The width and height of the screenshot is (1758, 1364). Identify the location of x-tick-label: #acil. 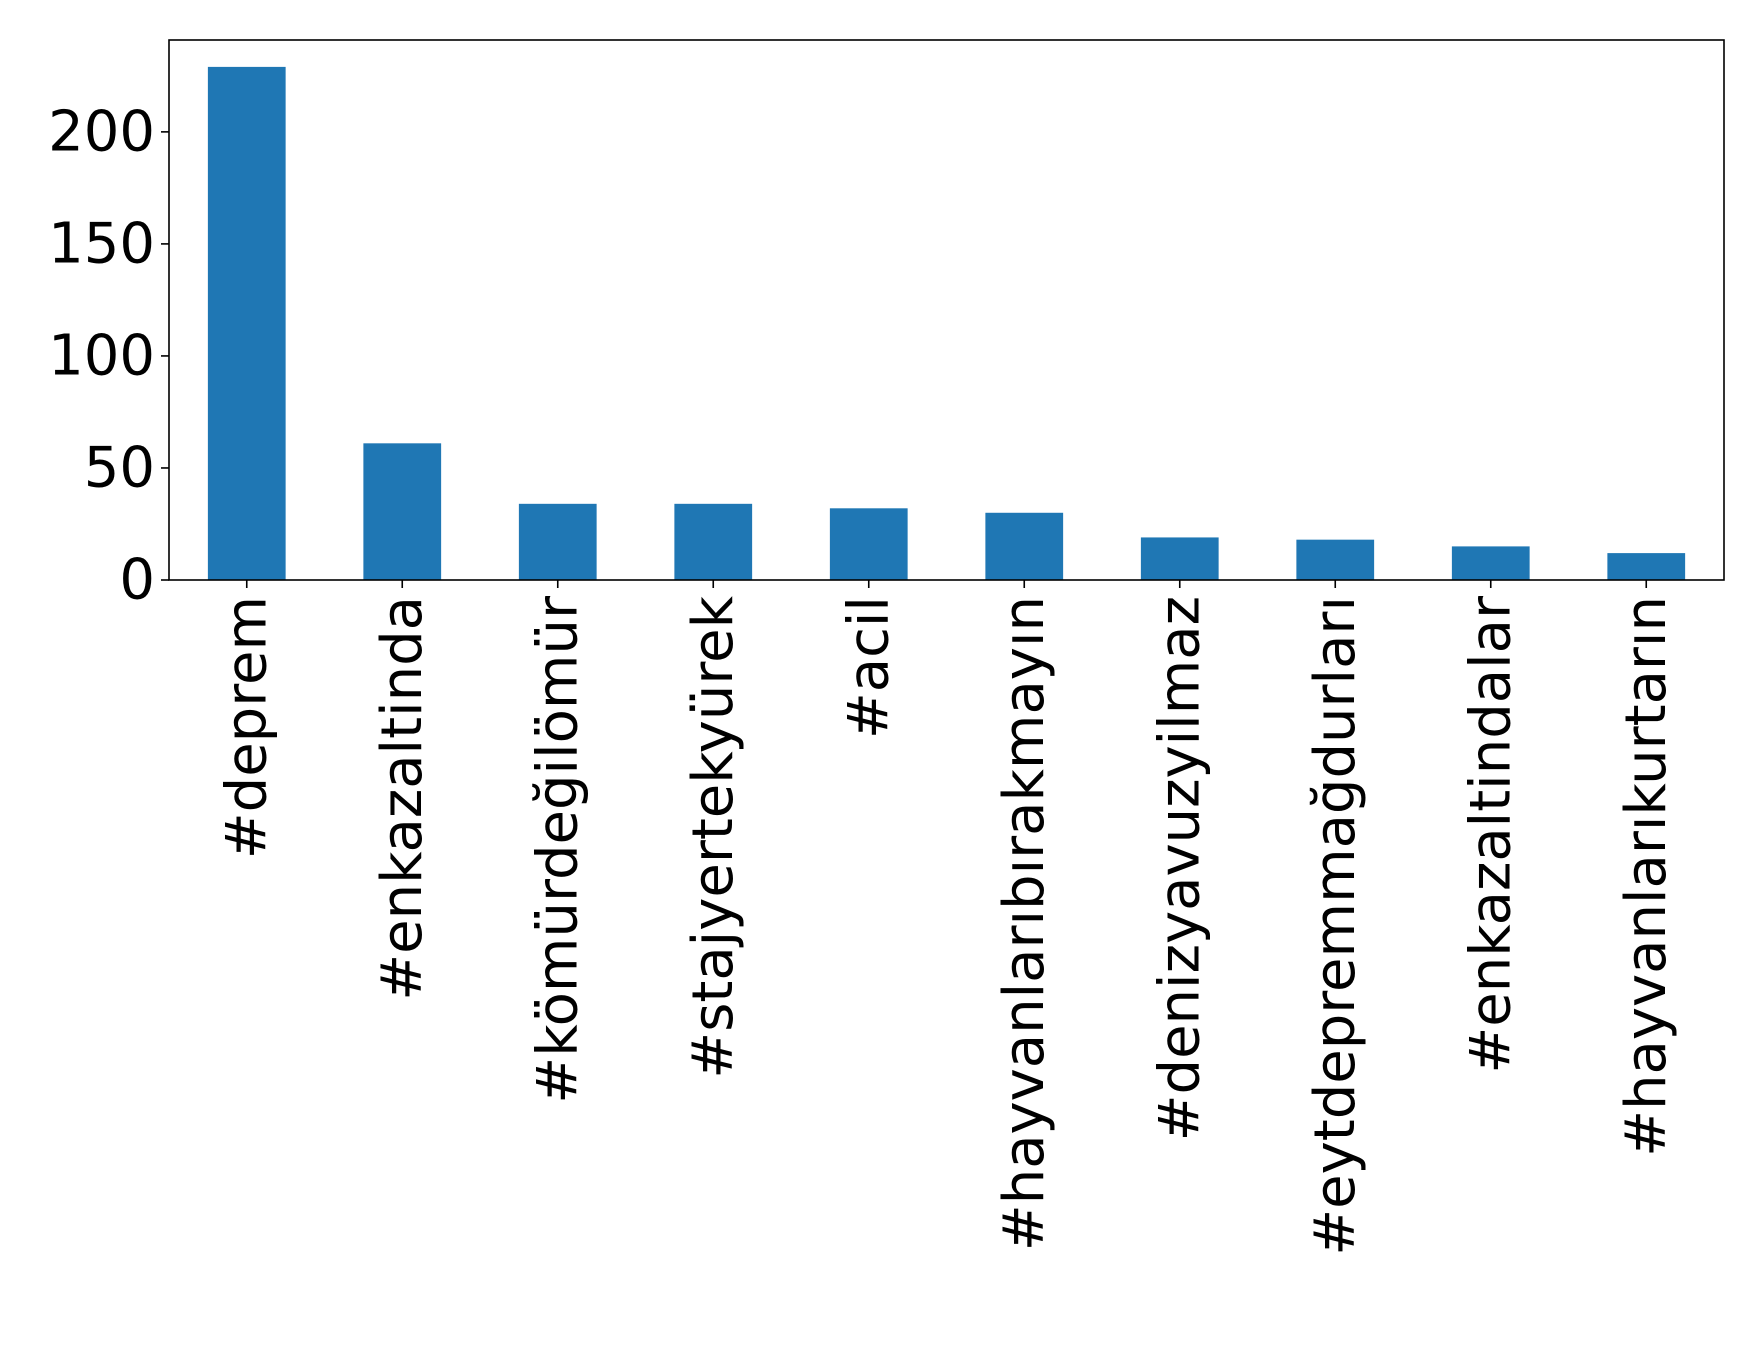
(868, 667).